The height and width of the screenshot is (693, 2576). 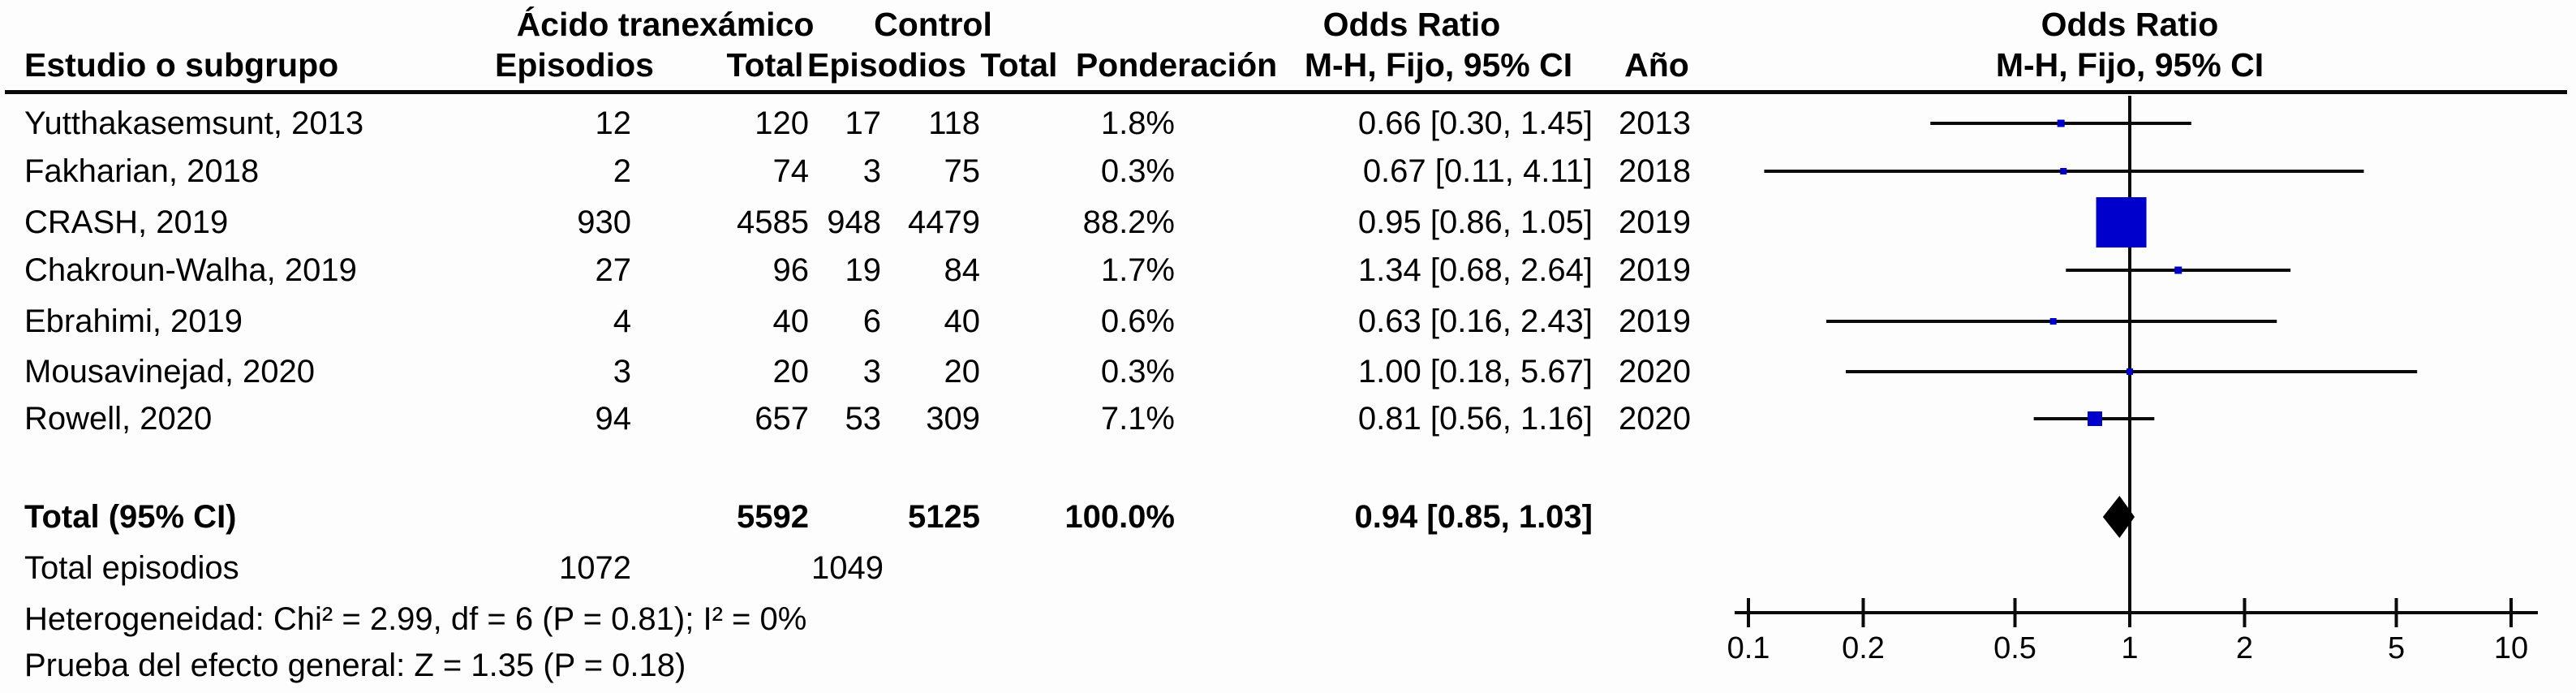 I want to click on study-name: Rowell, 2020, so click(x=119, y=419).